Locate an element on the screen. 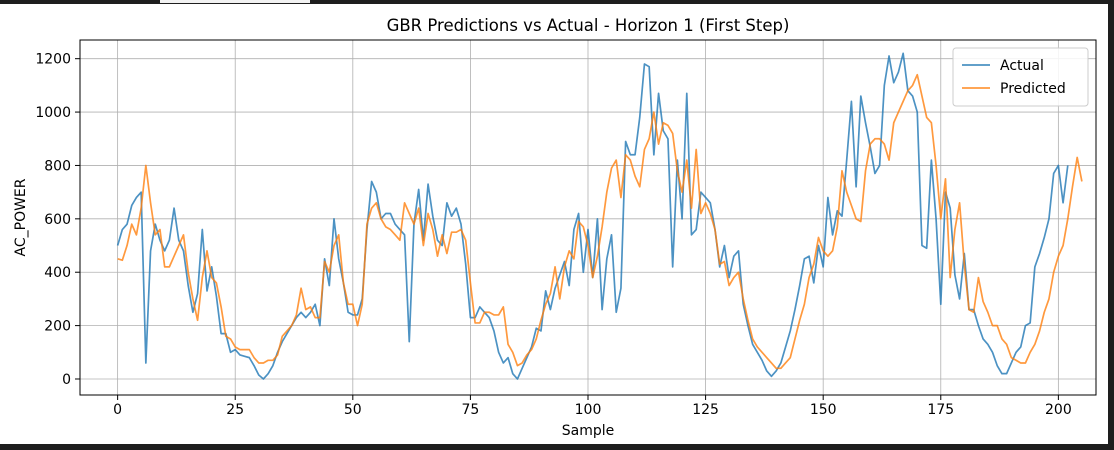 This screenshot has height=450, width=1114. y-axis-label: AC_POWER is located at coordinates (21, 217).